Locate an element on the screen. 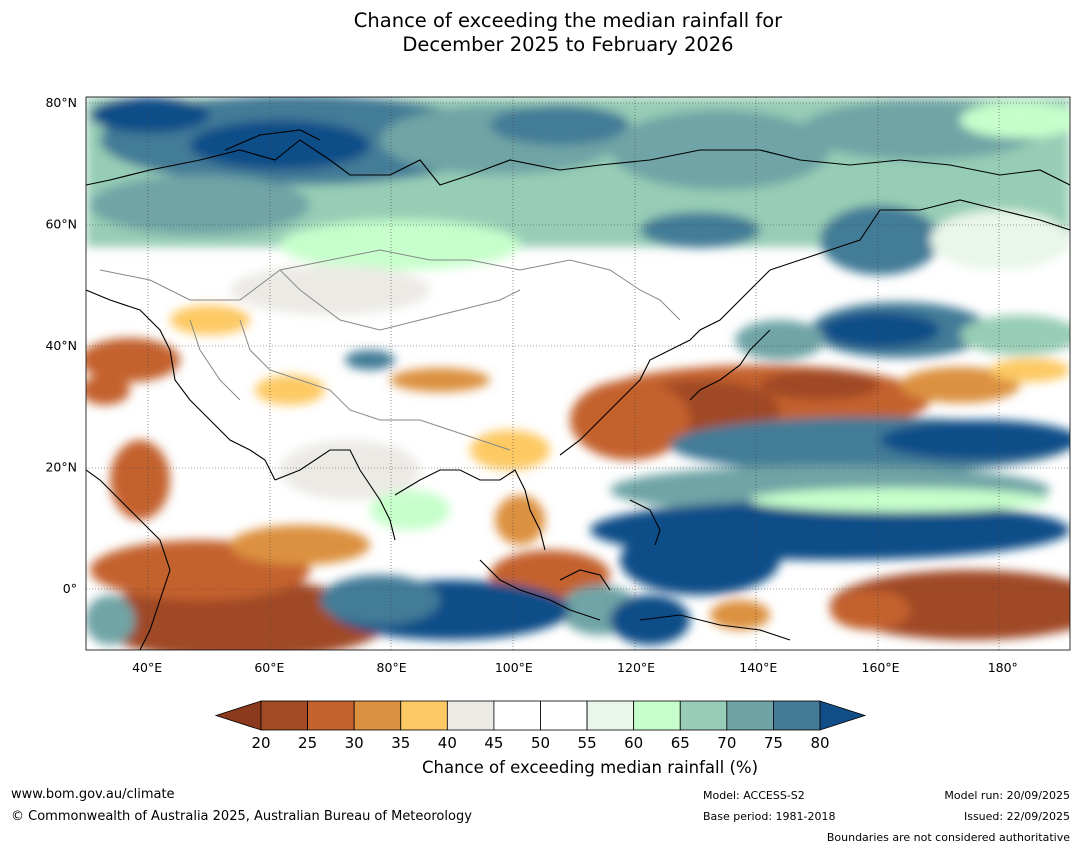 This screenshot has height=850, width=1081. colorbar-tick-label: 35 is located at coordinates (400, 743).